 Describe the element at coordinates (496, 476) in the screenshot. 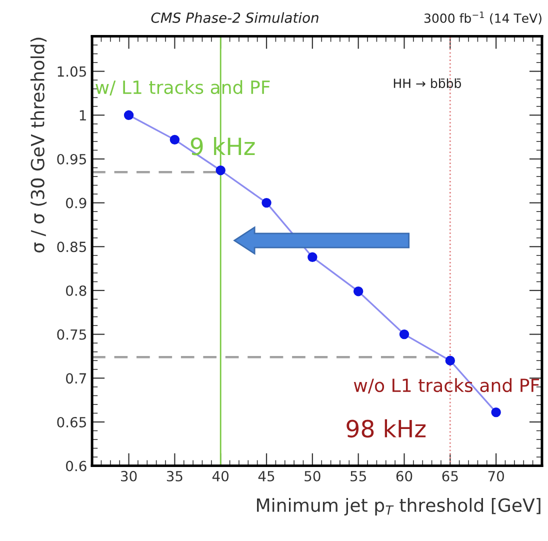

I see `x-tick-label: 70` at that location.